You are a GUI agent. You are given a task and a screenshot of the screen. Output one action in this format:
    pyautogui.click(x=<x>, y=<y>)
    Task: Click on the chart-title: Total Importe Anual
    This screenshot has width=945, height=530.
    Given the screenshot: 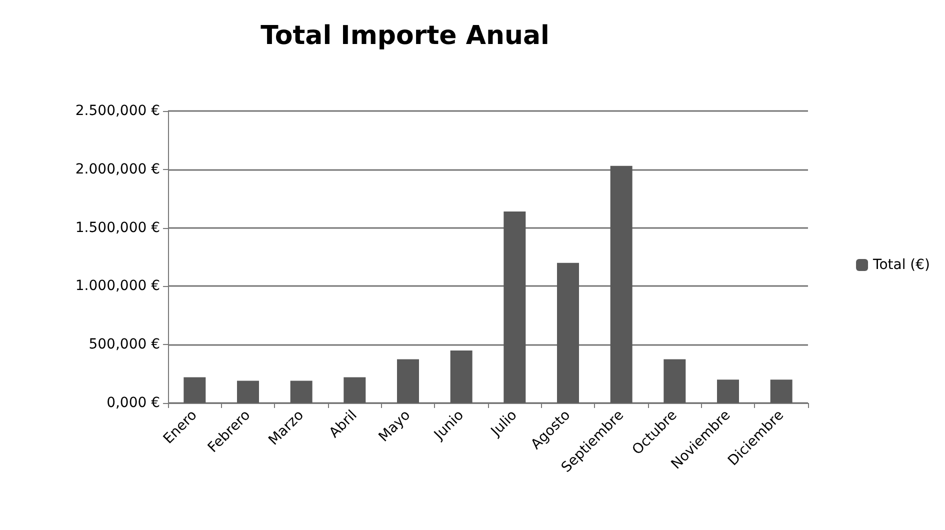 What is the action you would take?
    pyautogui.click(x=405, y=36)
    